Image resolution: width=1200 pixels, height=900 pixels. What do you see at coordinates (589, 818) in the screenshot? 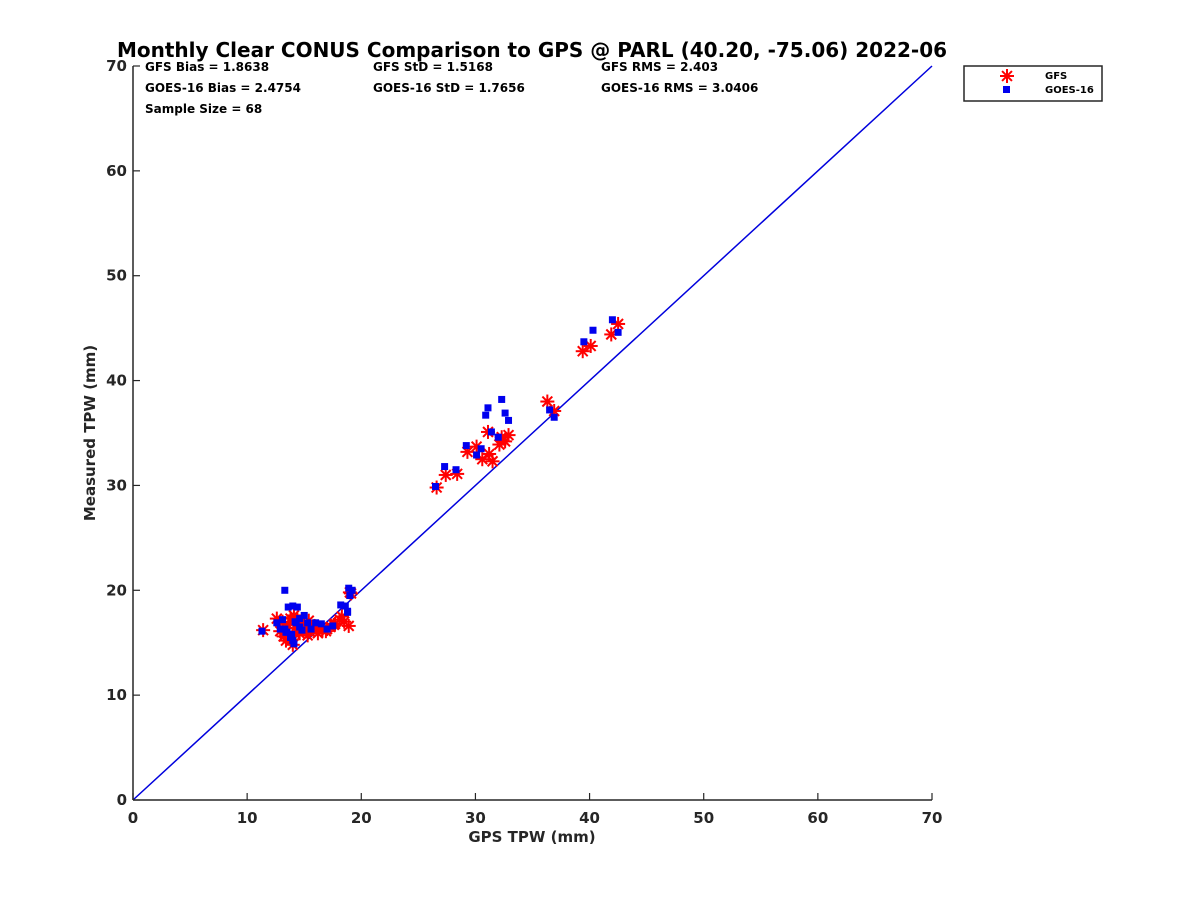
I see `x-tick-label: 40` at bounding box center [589, 818].